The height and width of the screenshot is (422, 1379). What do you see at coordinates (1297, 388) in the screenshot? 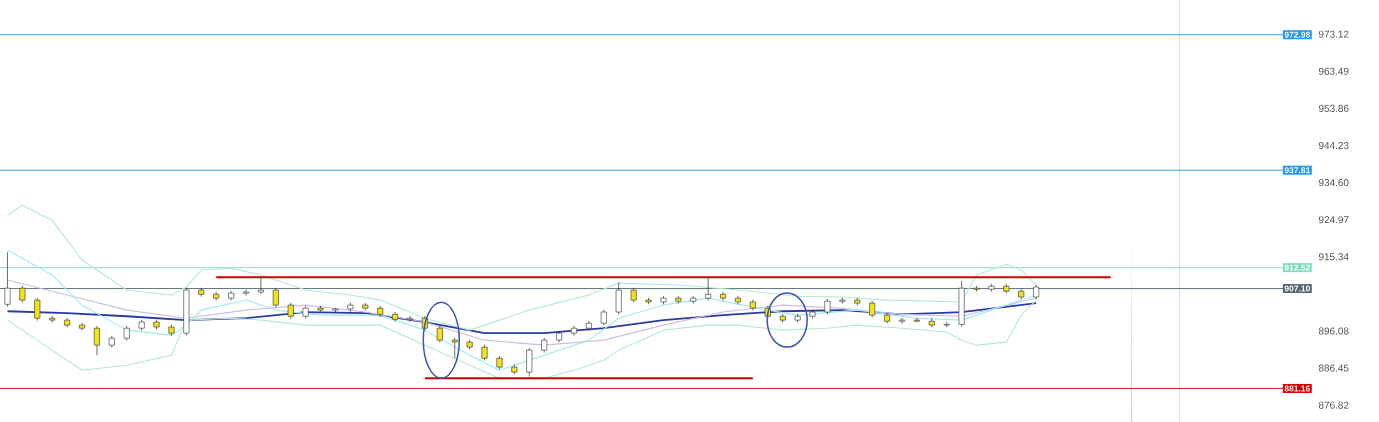
I see `ref-line-label: 881.16` at bounding box center [1297, 388].